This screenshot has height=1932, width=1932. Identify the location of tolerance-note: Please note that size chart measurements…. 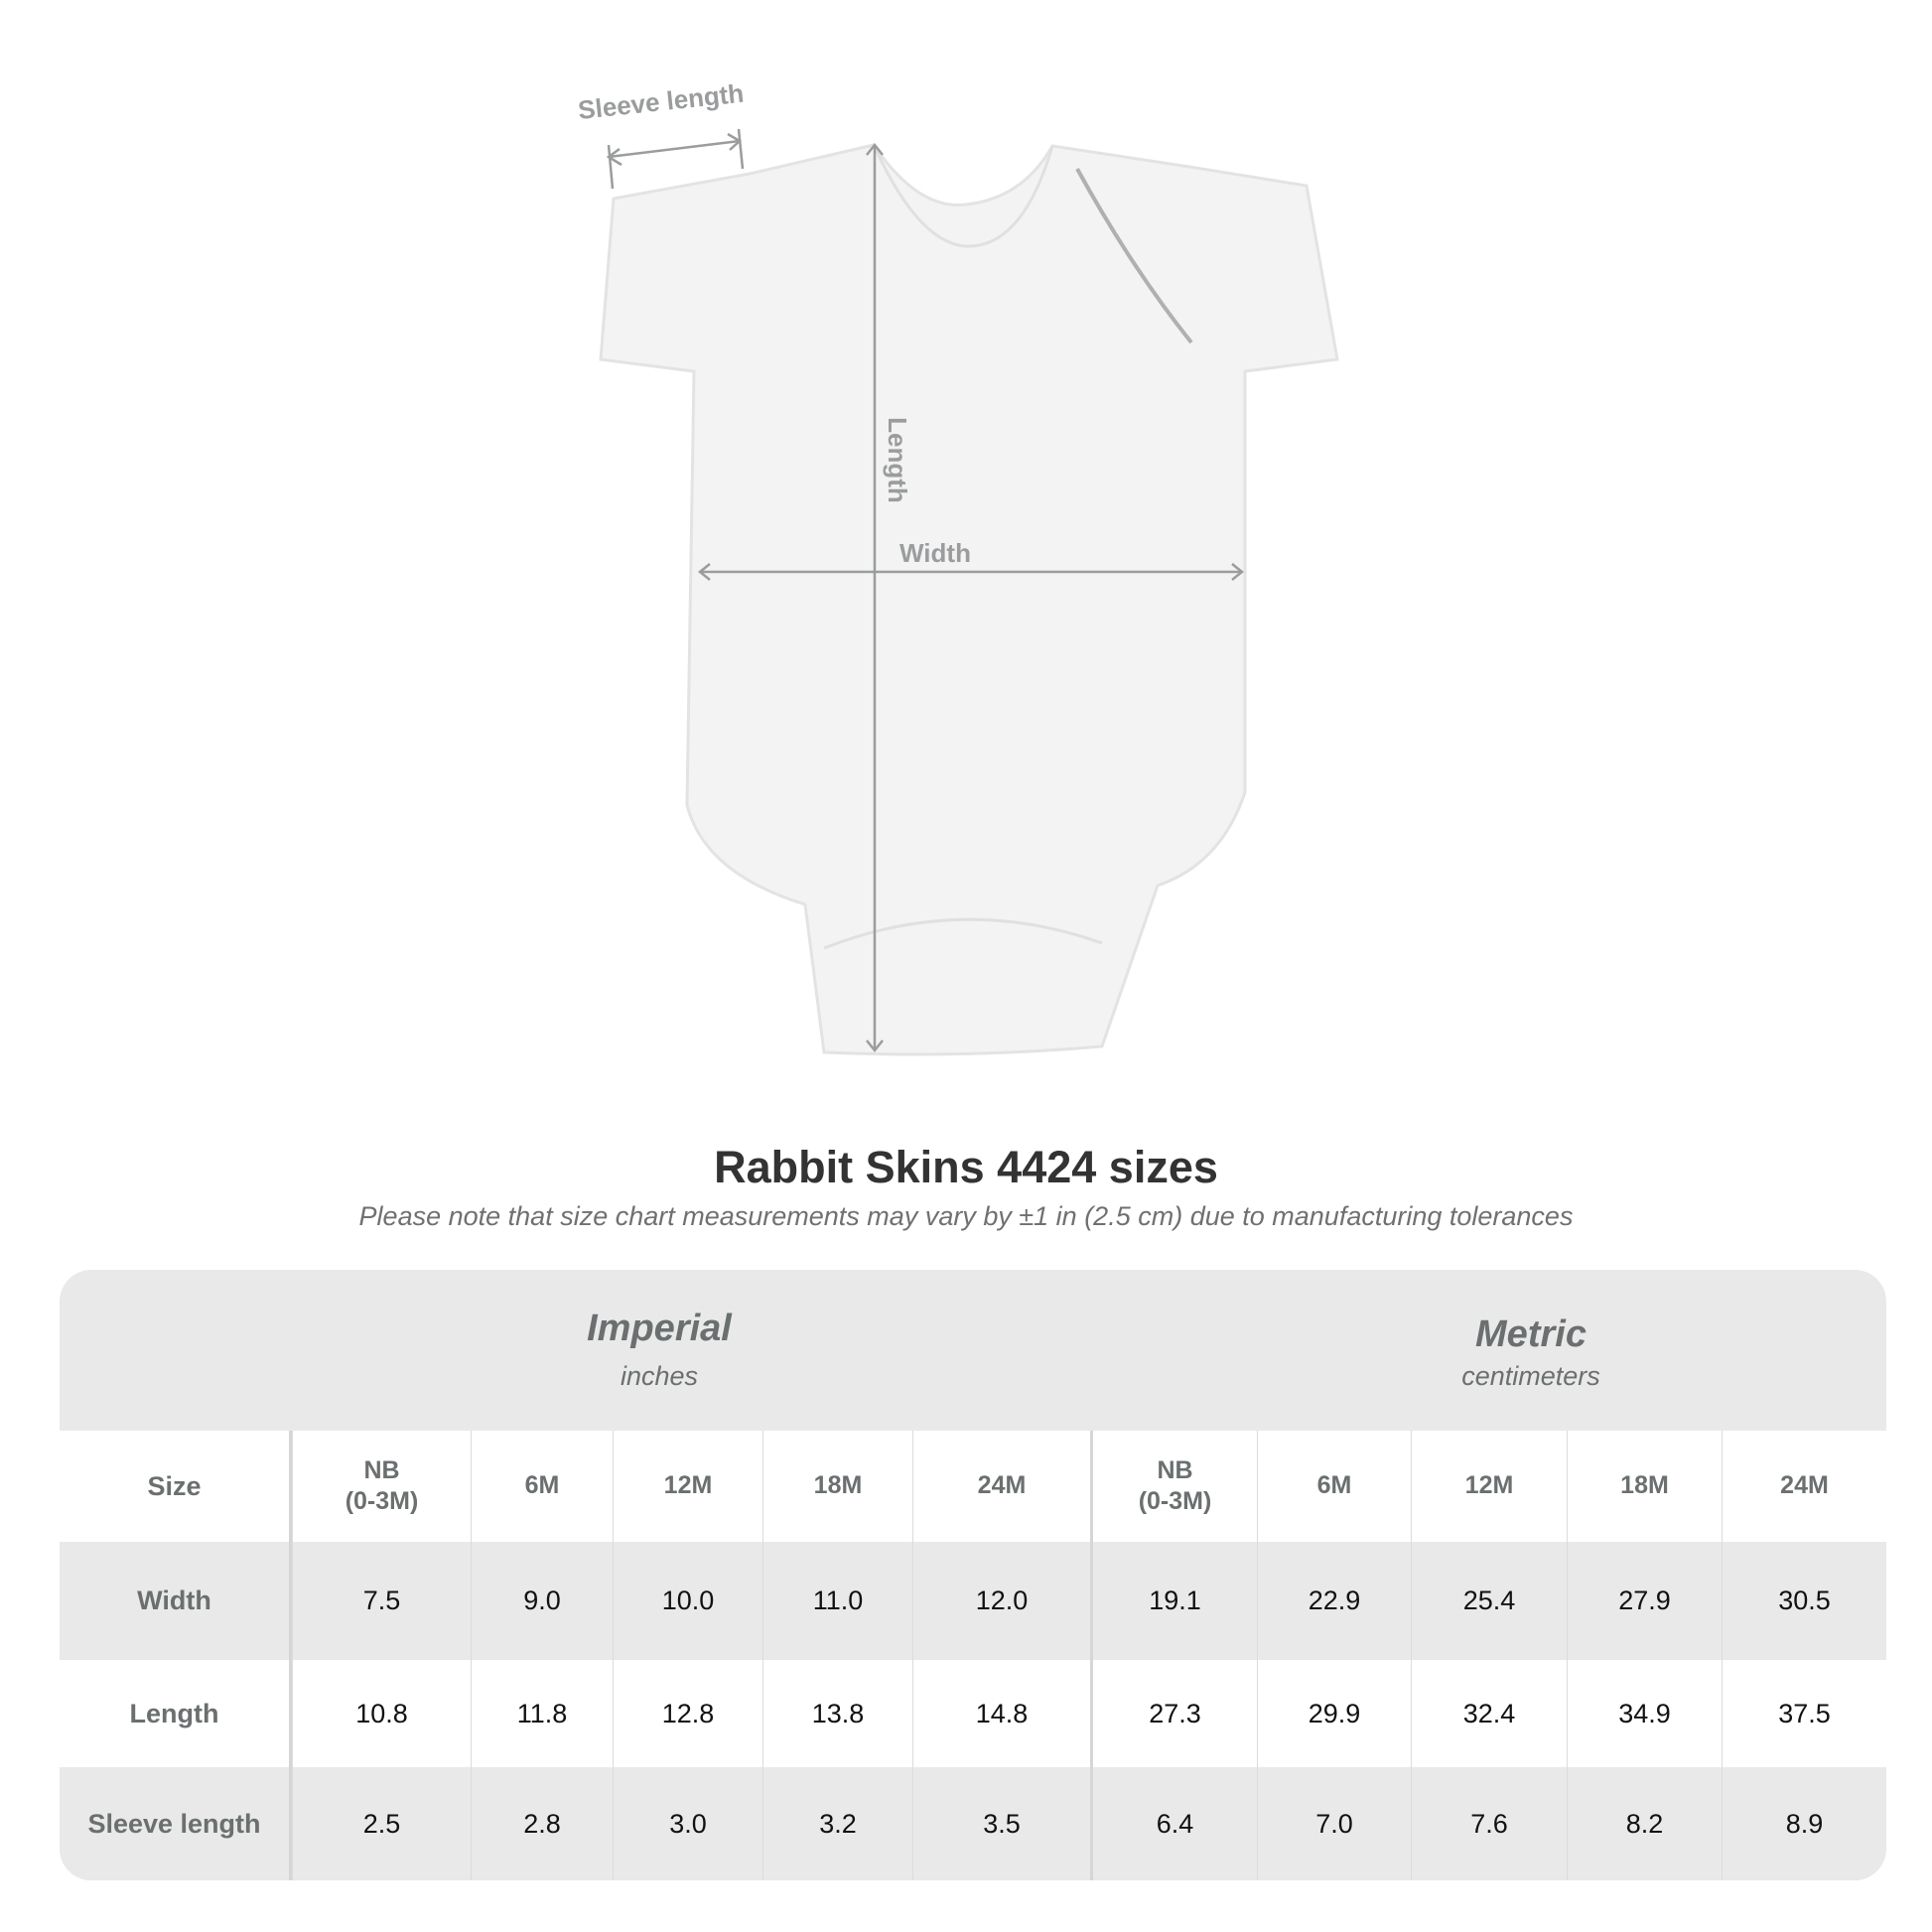
(966, 1216).